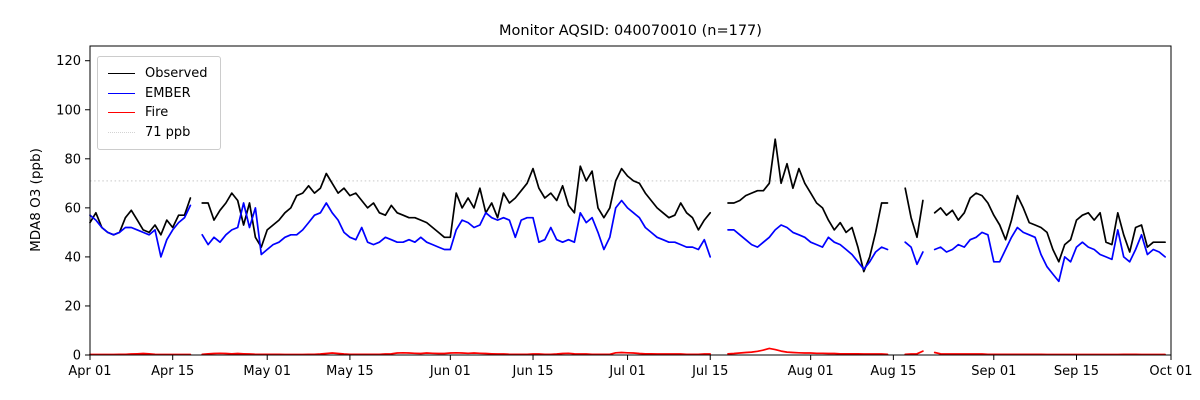 The height and width of the screenshot is (400, 1200). Describe the element at coordinates (89, 371) in the screenshot. I see `x-tick-label: Apr 01` at that location.